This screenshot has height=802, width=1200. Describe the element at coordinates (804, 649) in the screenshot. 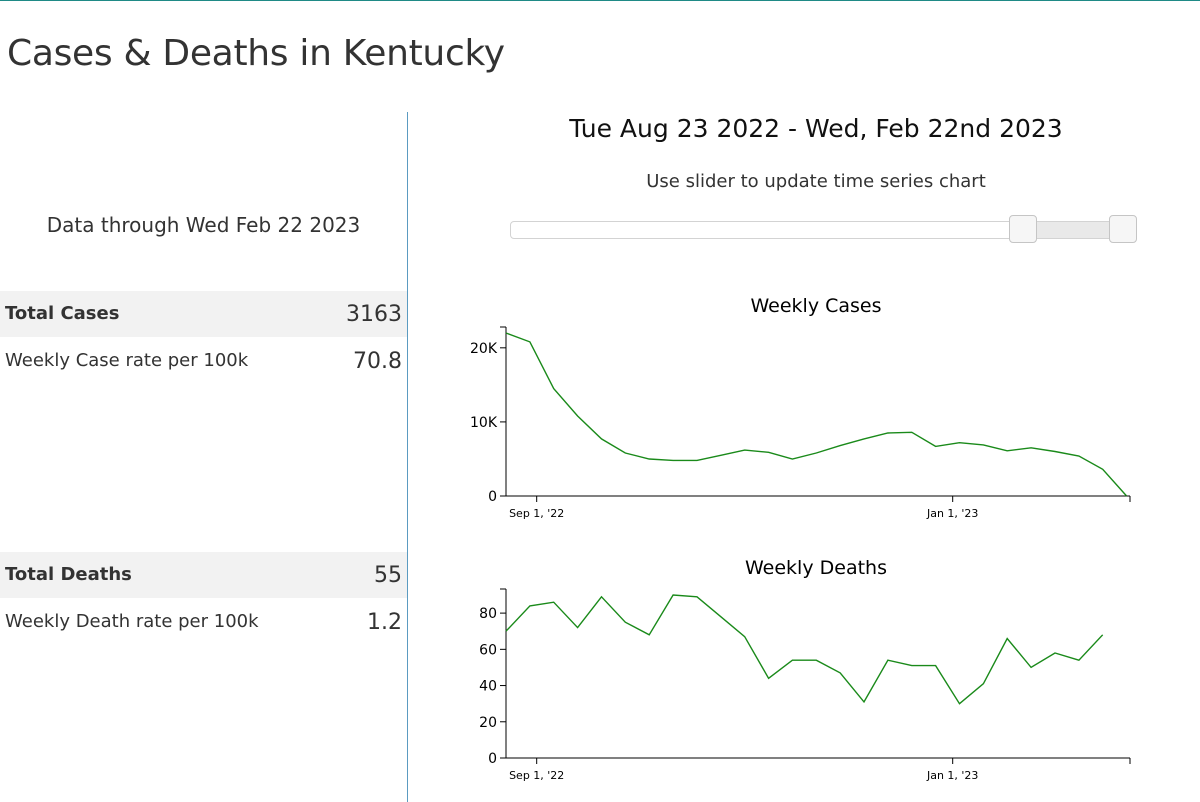

I see `deaths-series-line` at that location.